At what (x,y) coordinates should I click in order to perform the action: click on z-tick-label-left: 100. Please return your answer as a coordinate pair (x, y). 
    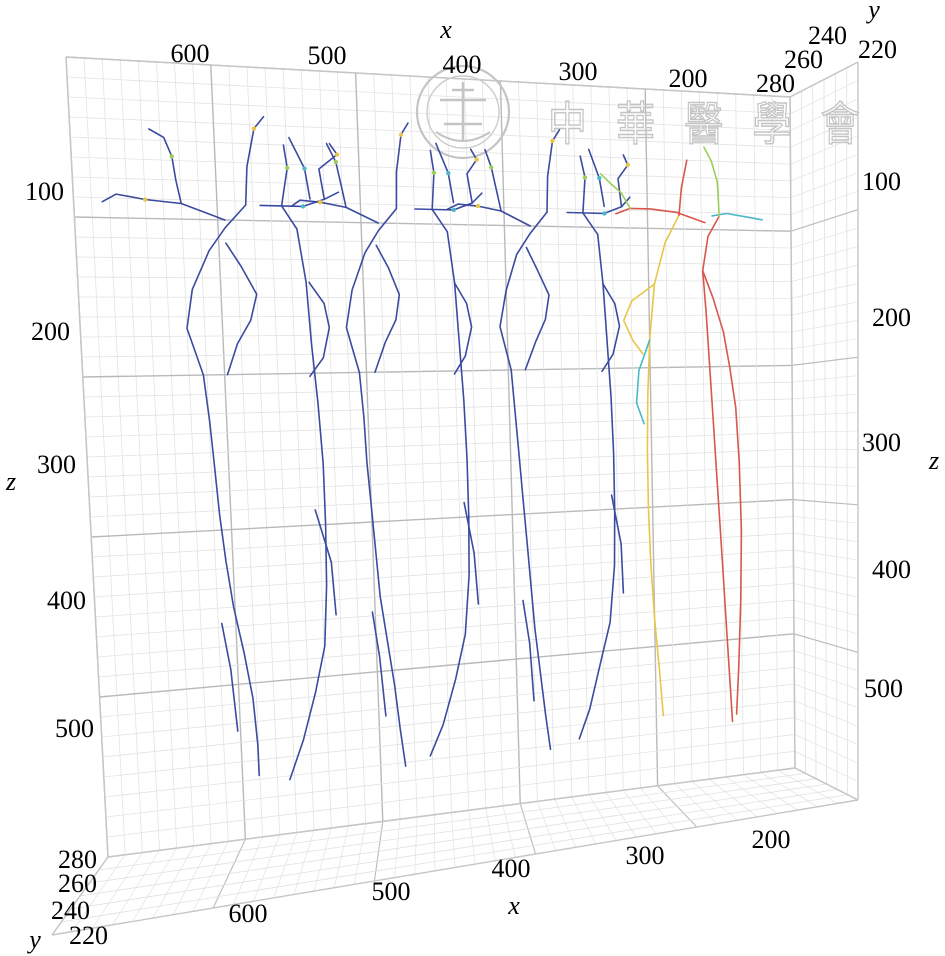
    Looking at the image, I should click on (44, 191).